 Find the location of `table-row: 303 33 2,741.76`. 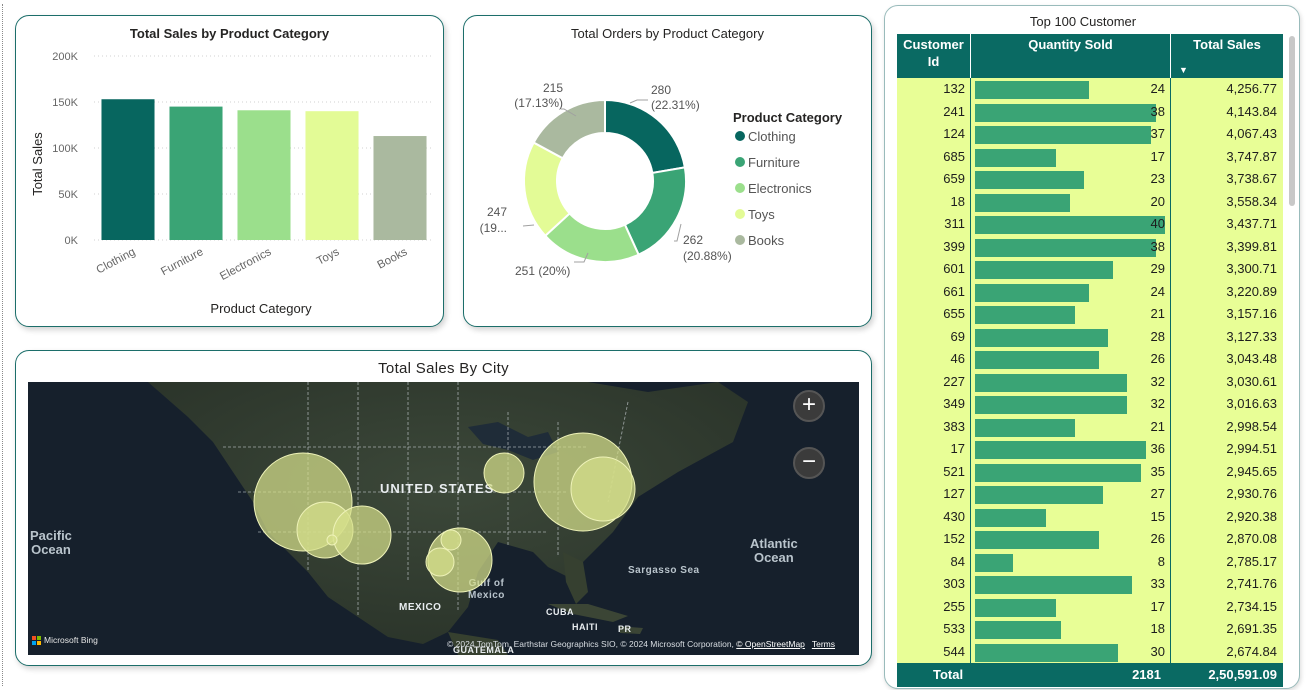

table-row: 303 33 2,741.76 is located at coordinates (1090, 584).